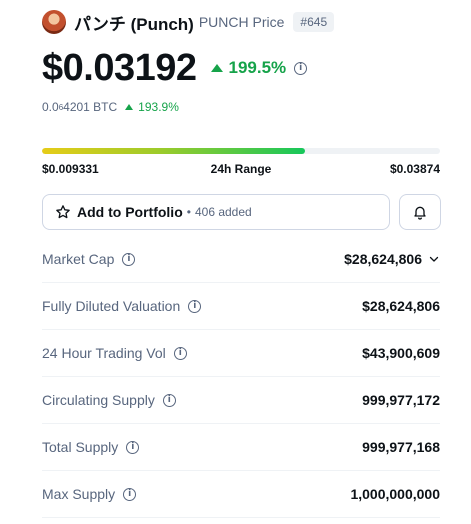  I want to click on stat-value: $43,900,609, so click(401, 353).